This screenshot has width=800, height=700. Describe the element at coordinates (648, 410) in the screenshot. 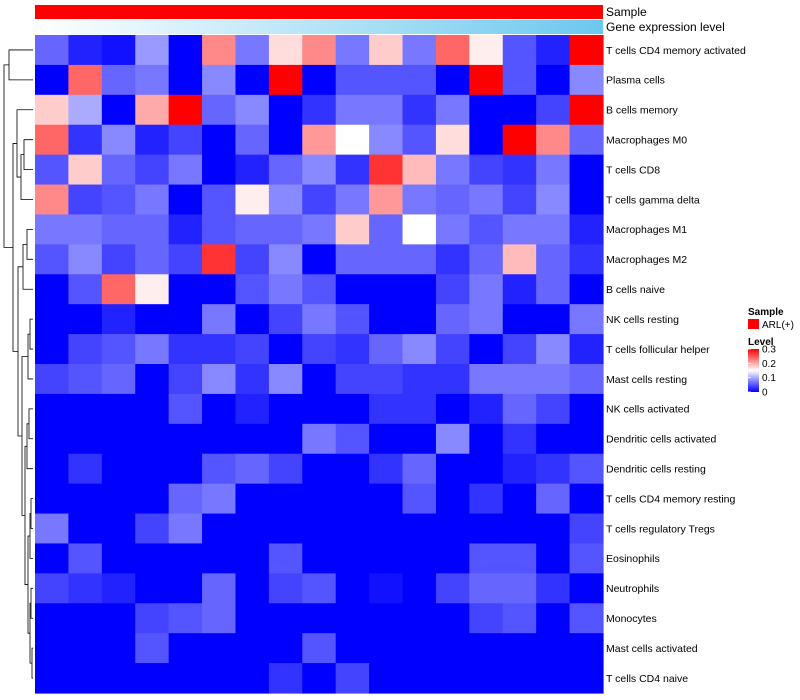

I see `row-label: NK cells activated` at that location.